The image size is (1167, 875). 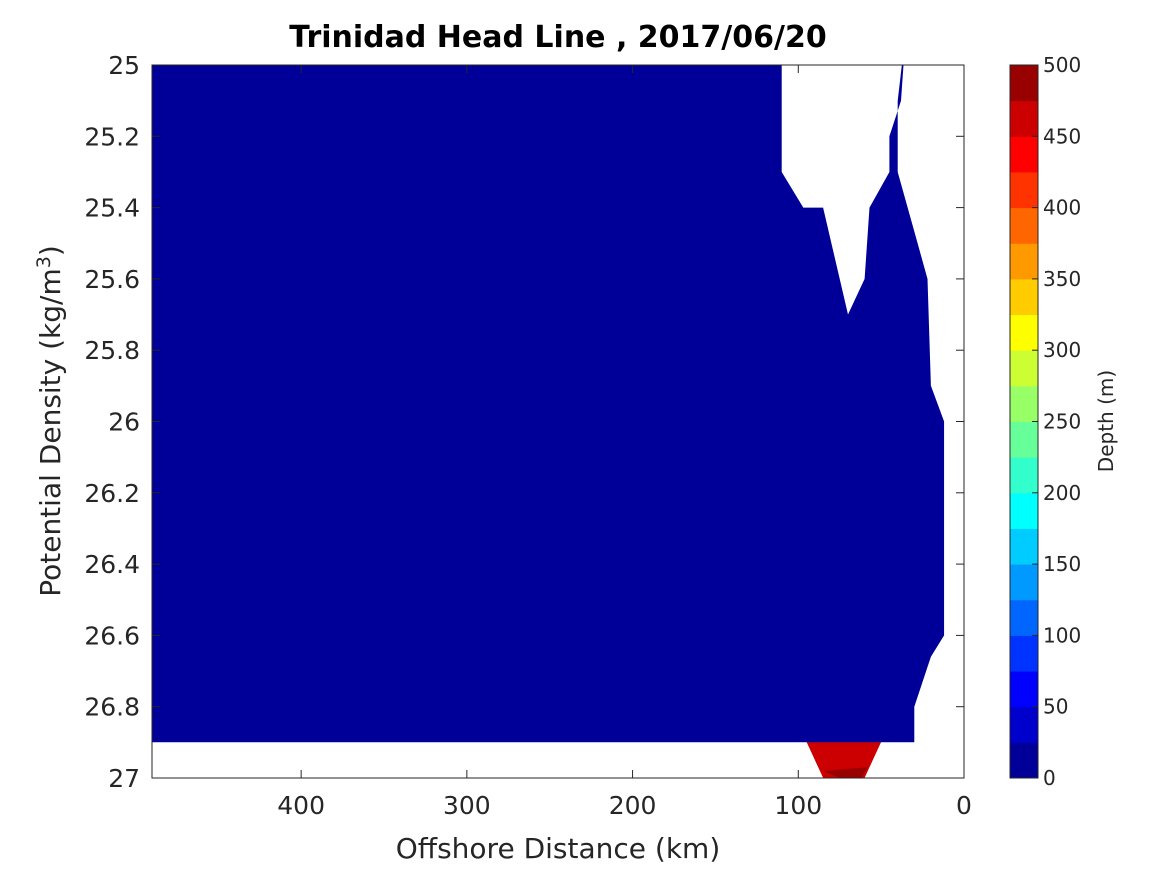 What do you see at coordinates (112, 564) in the screenshot?
I see `y-tick-label: 26.4` at bounding box center [112, 564].